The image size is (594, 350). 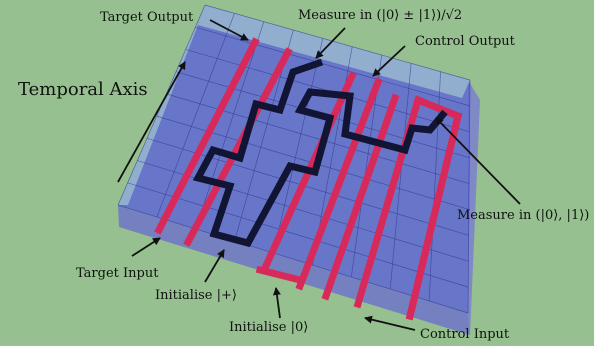 What do you see at coordinates (147, 17) in the screenshot?
I see `target-output-label: Target Output` at bounding box center [147, 17].